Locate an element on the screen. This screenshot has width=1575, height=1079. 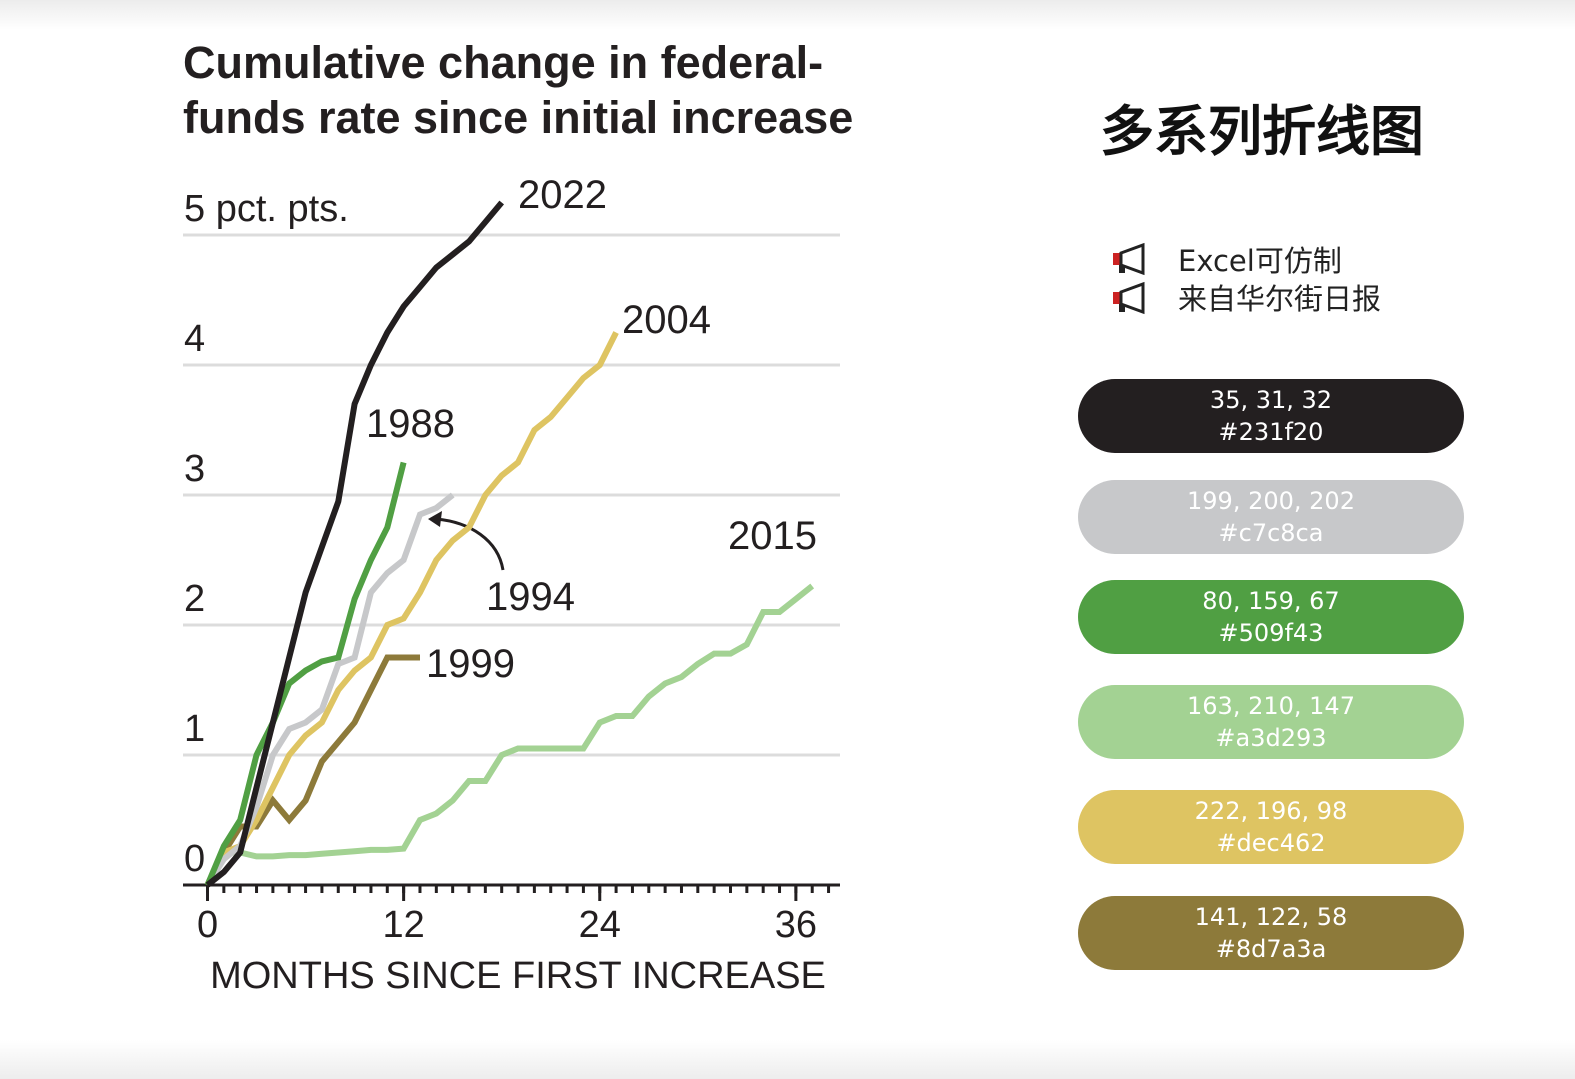
swatch-rgb: 199, 200, 202 is located at coordinates (1271, 501).